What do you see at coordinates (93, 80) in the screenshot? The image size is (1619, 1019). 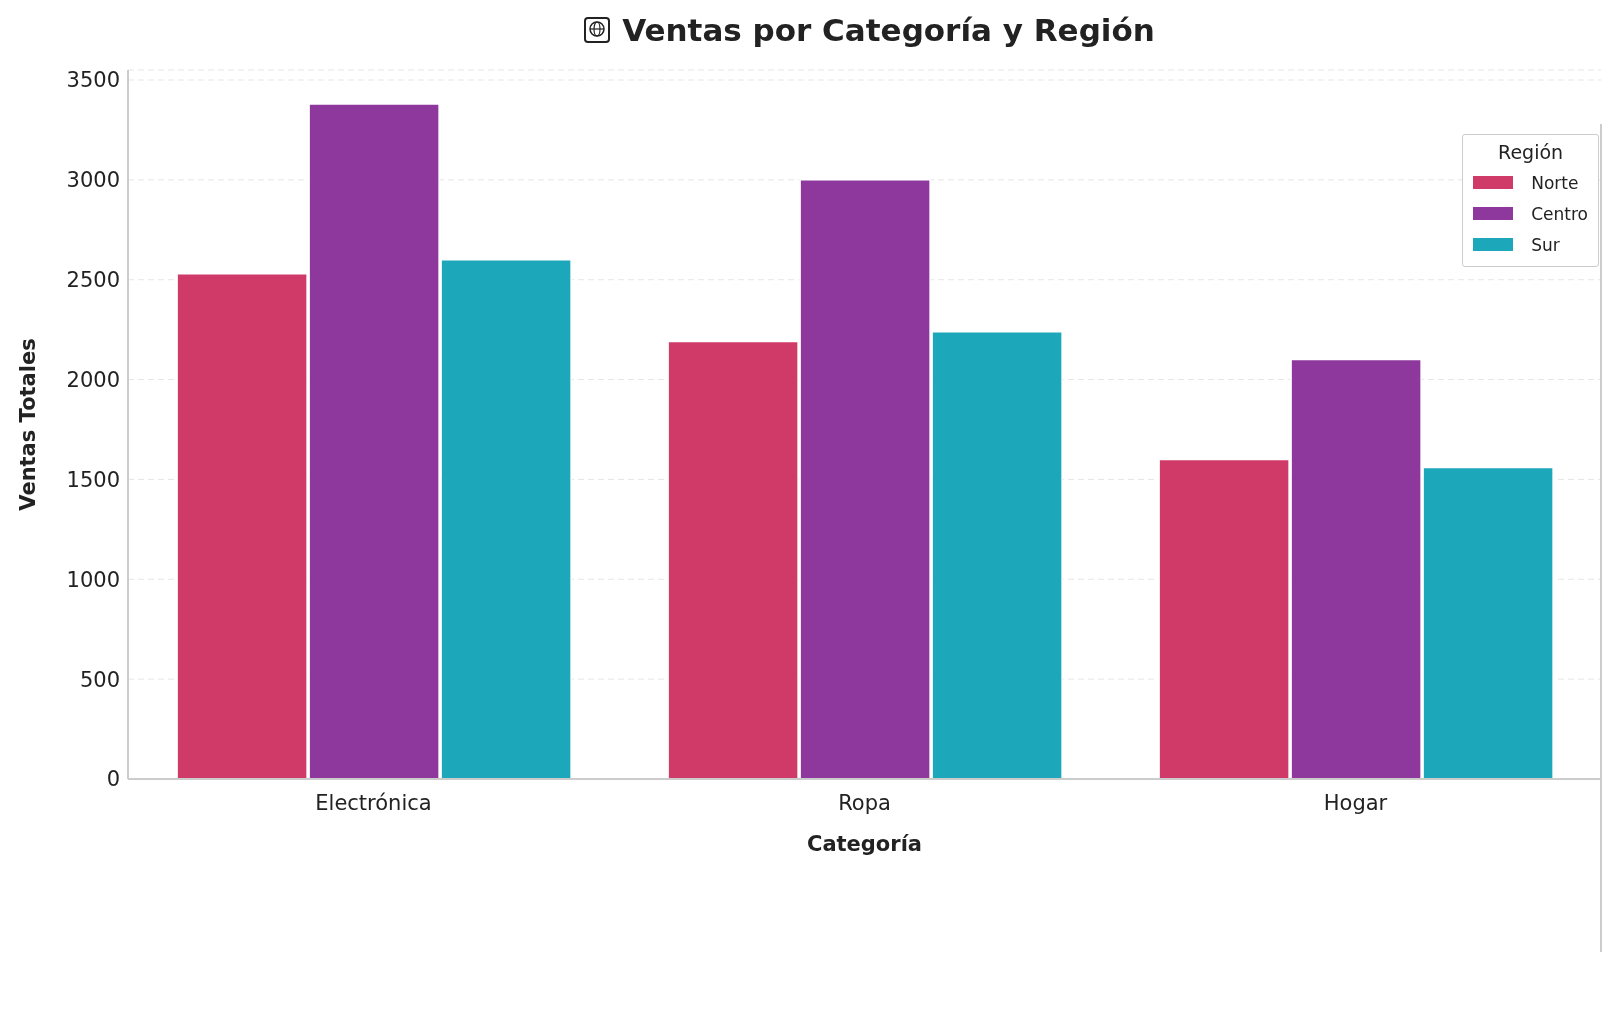 I see `y-tick-label: 3500` at bounding box center [93, 80].